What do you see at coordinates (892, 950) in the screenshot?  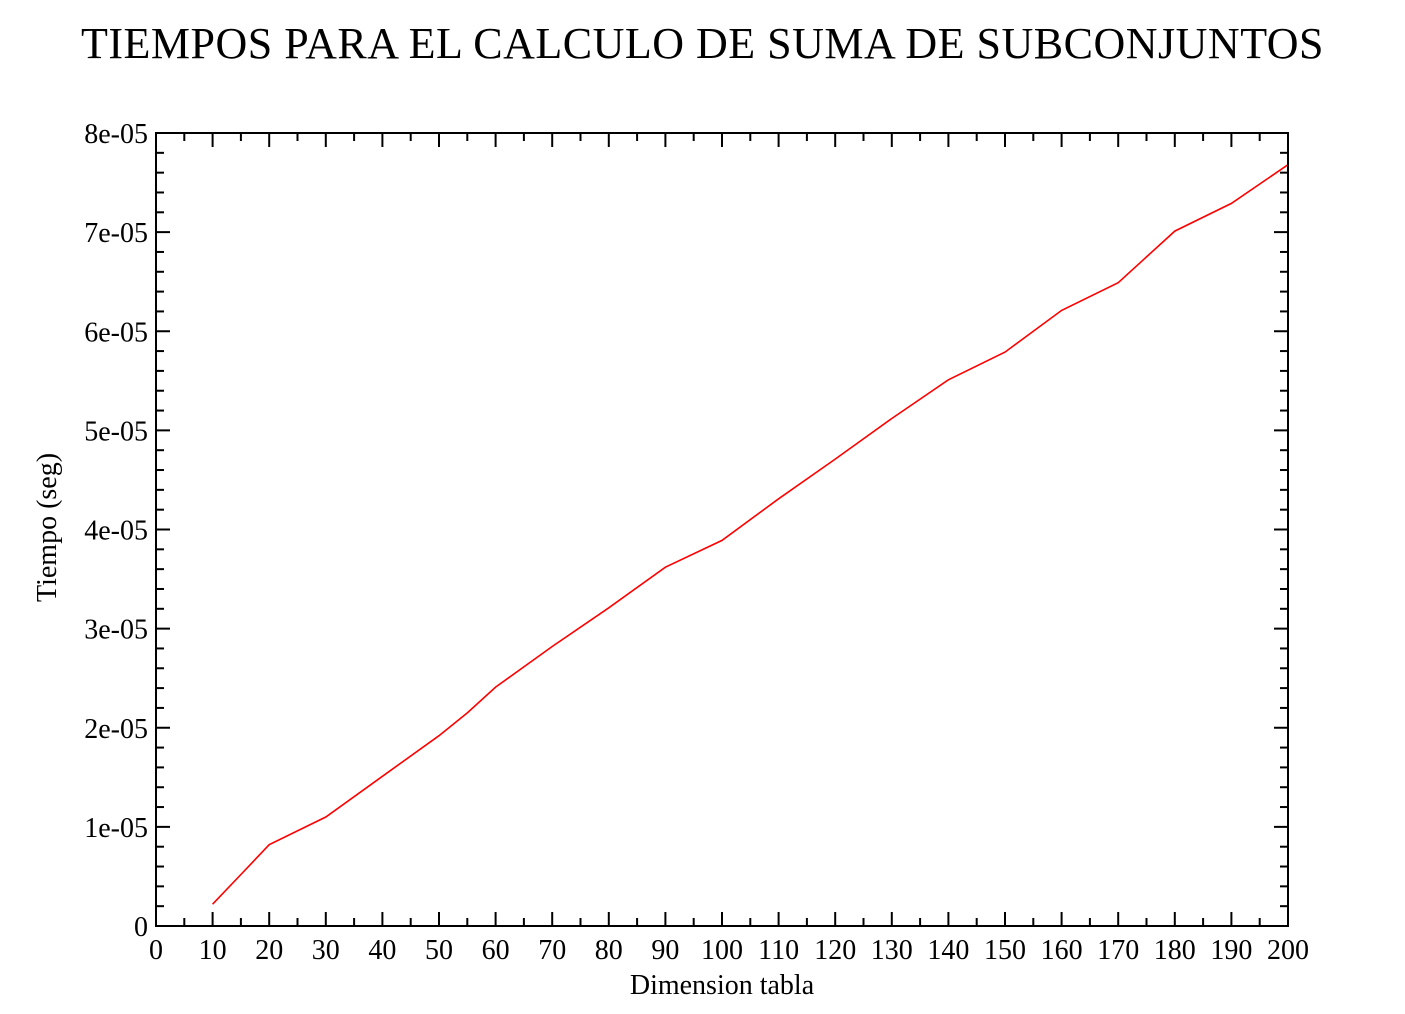 I see `x-tick-label: 130` at bounding box center [892, 950].